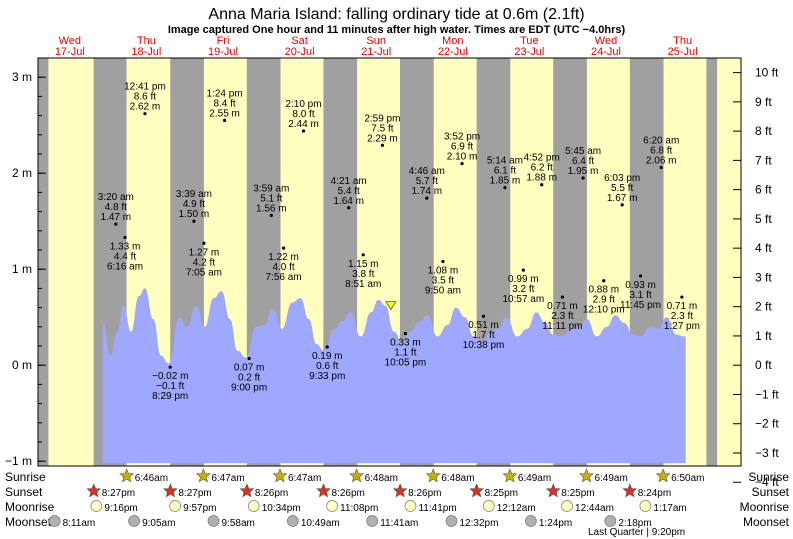 The width and height of the screenshot is (793, 539). I want to click on moonset-time: 9:58am, so click(238, 523).